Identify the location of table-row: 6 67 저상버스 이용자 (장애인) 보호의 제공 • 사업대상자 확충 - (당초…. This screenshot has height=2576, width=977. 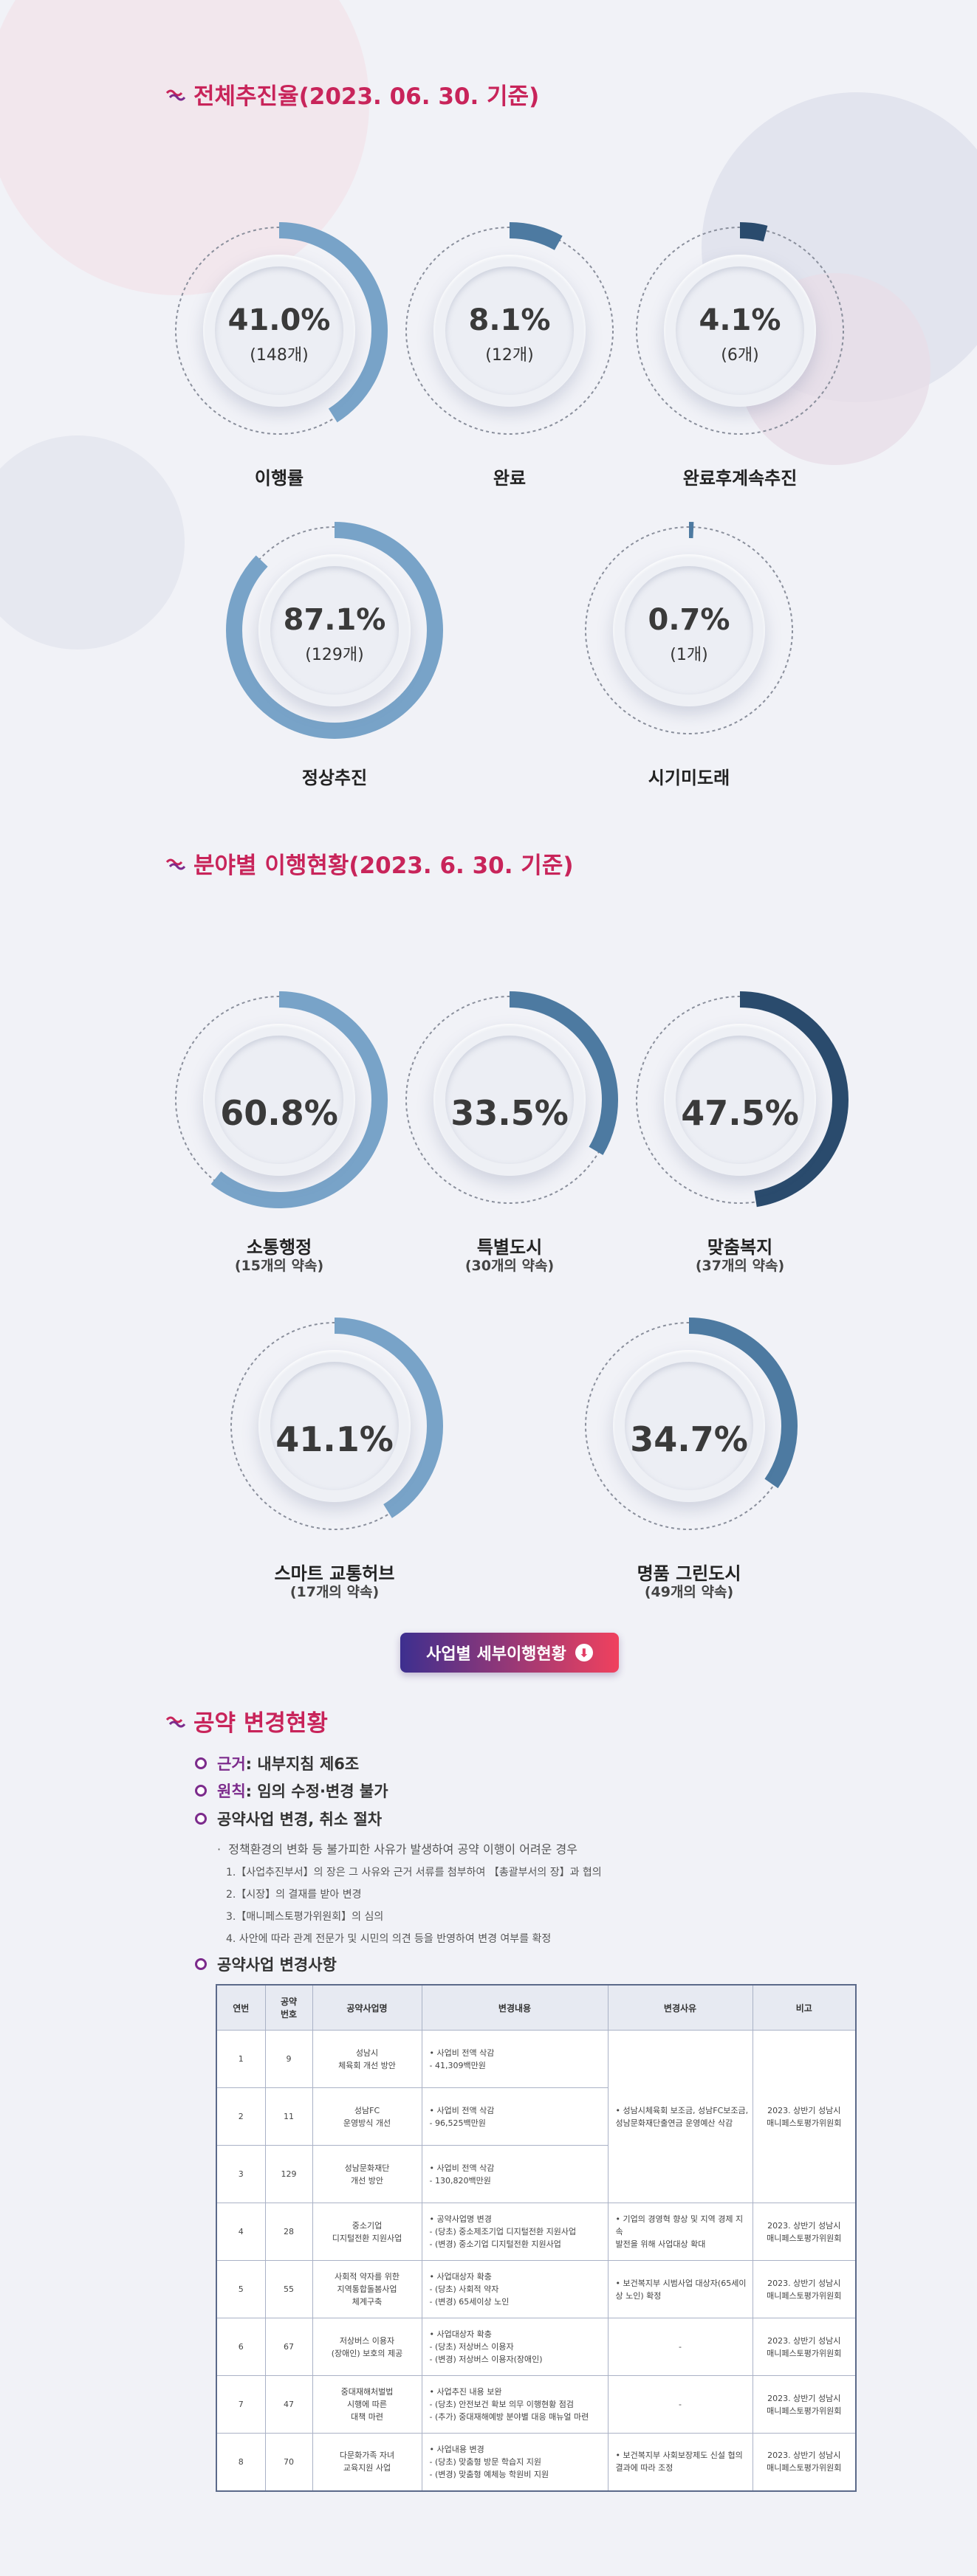
(537, 2347).